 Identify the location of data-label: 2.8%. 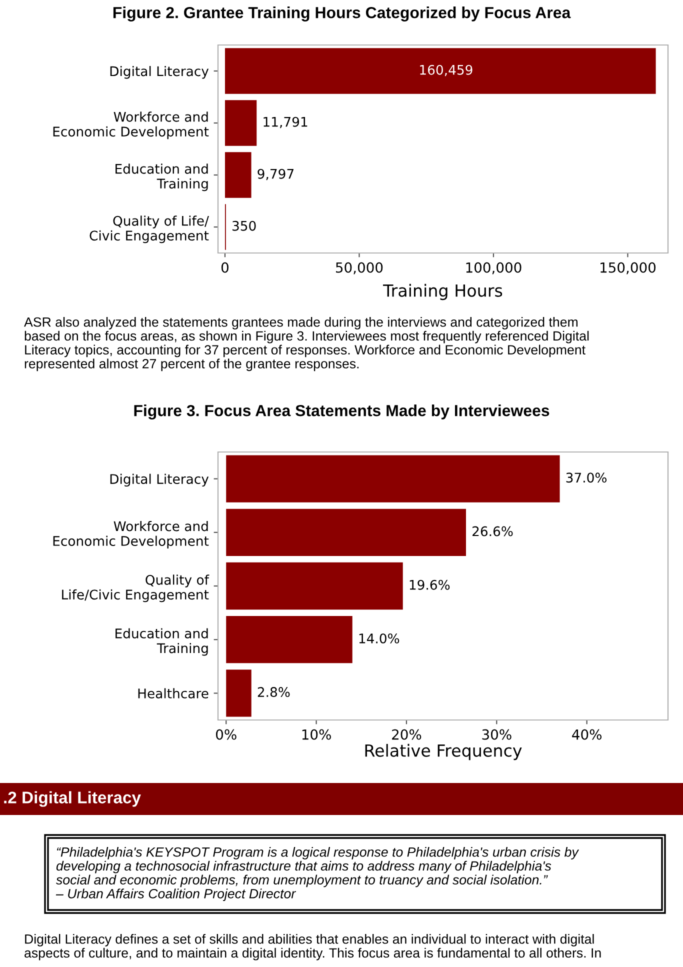
(274, 692).